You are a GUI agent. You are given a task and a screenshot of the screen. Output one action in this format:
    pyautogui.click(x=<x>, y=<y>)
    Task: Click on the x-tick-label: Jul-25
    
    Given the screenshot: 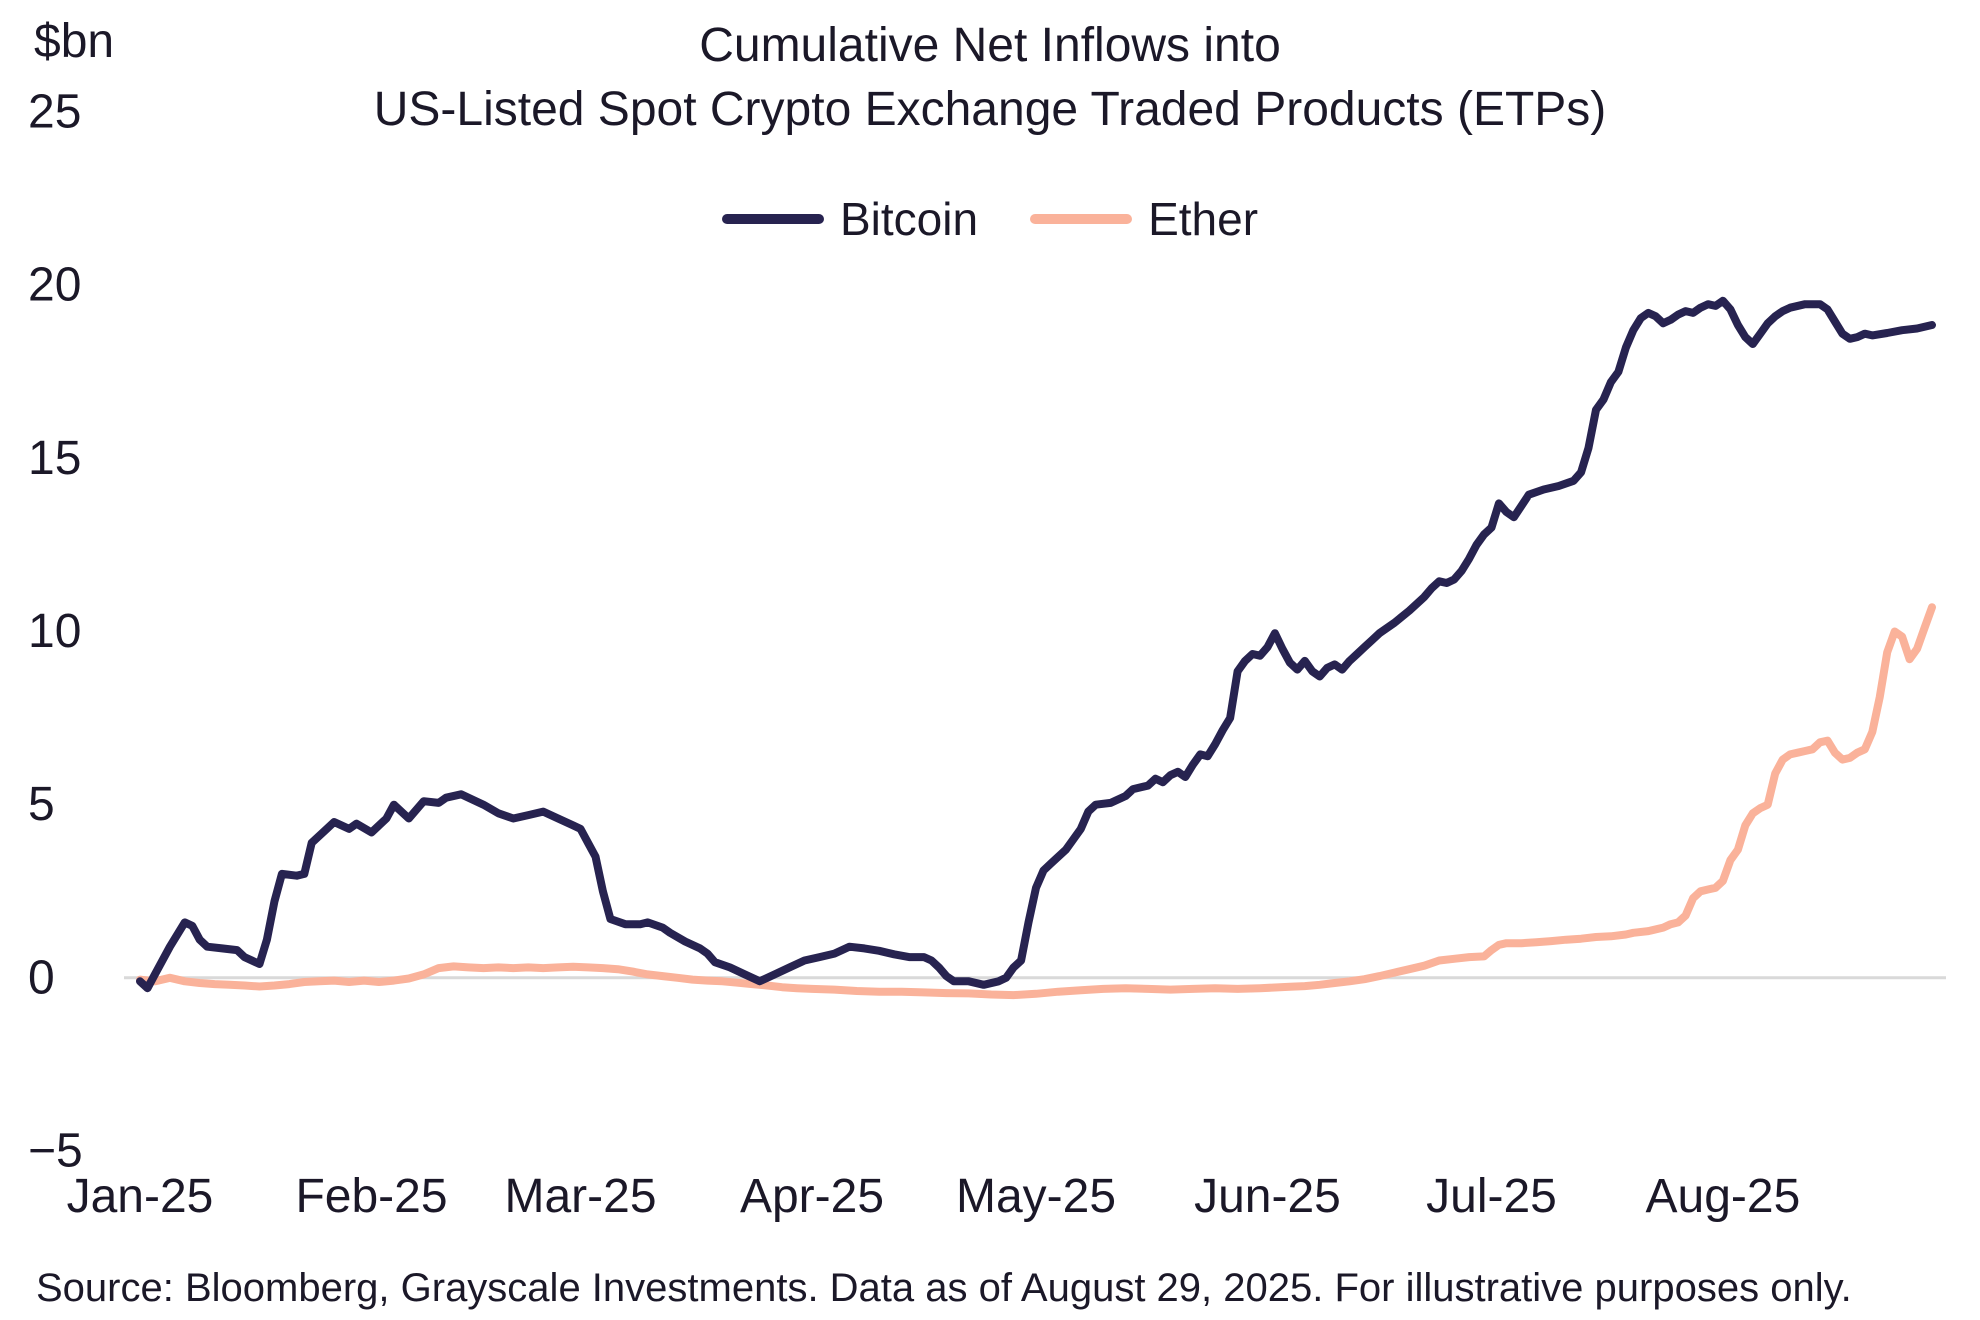 What is the action you would take?
    pyautogui.click(x=1491, y=1196)
    